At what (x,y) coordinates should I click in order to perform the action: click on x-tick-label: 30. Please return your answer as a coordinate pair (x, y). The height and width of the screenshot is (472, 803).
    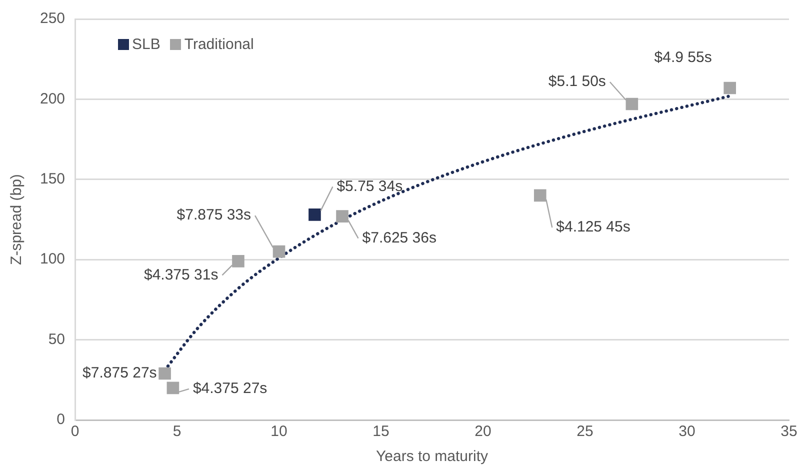
    Looking at the image, I should click on (687, 431).